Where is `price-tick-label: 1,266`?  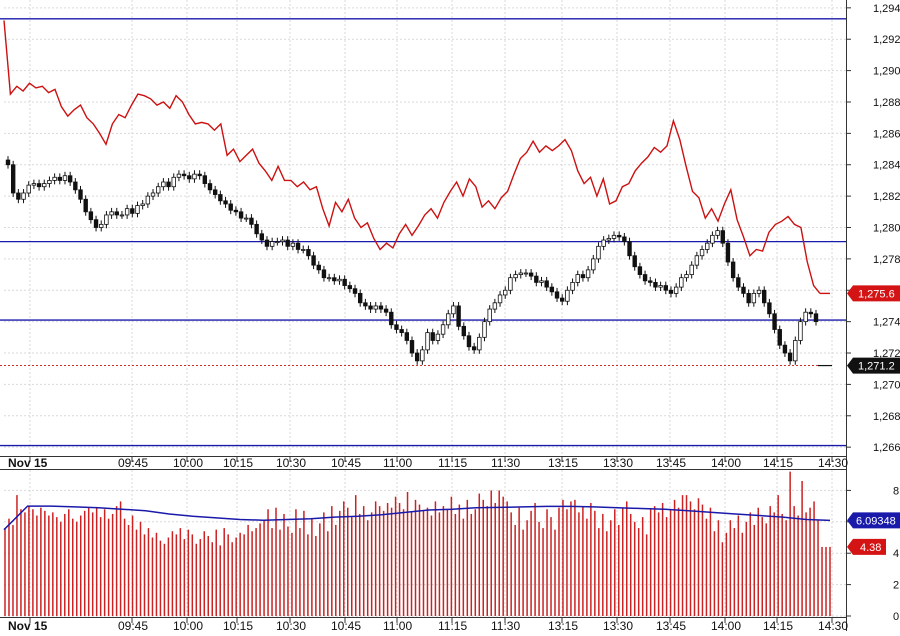
price-tick-label: 1,266 is located at coordinates (886, 448).